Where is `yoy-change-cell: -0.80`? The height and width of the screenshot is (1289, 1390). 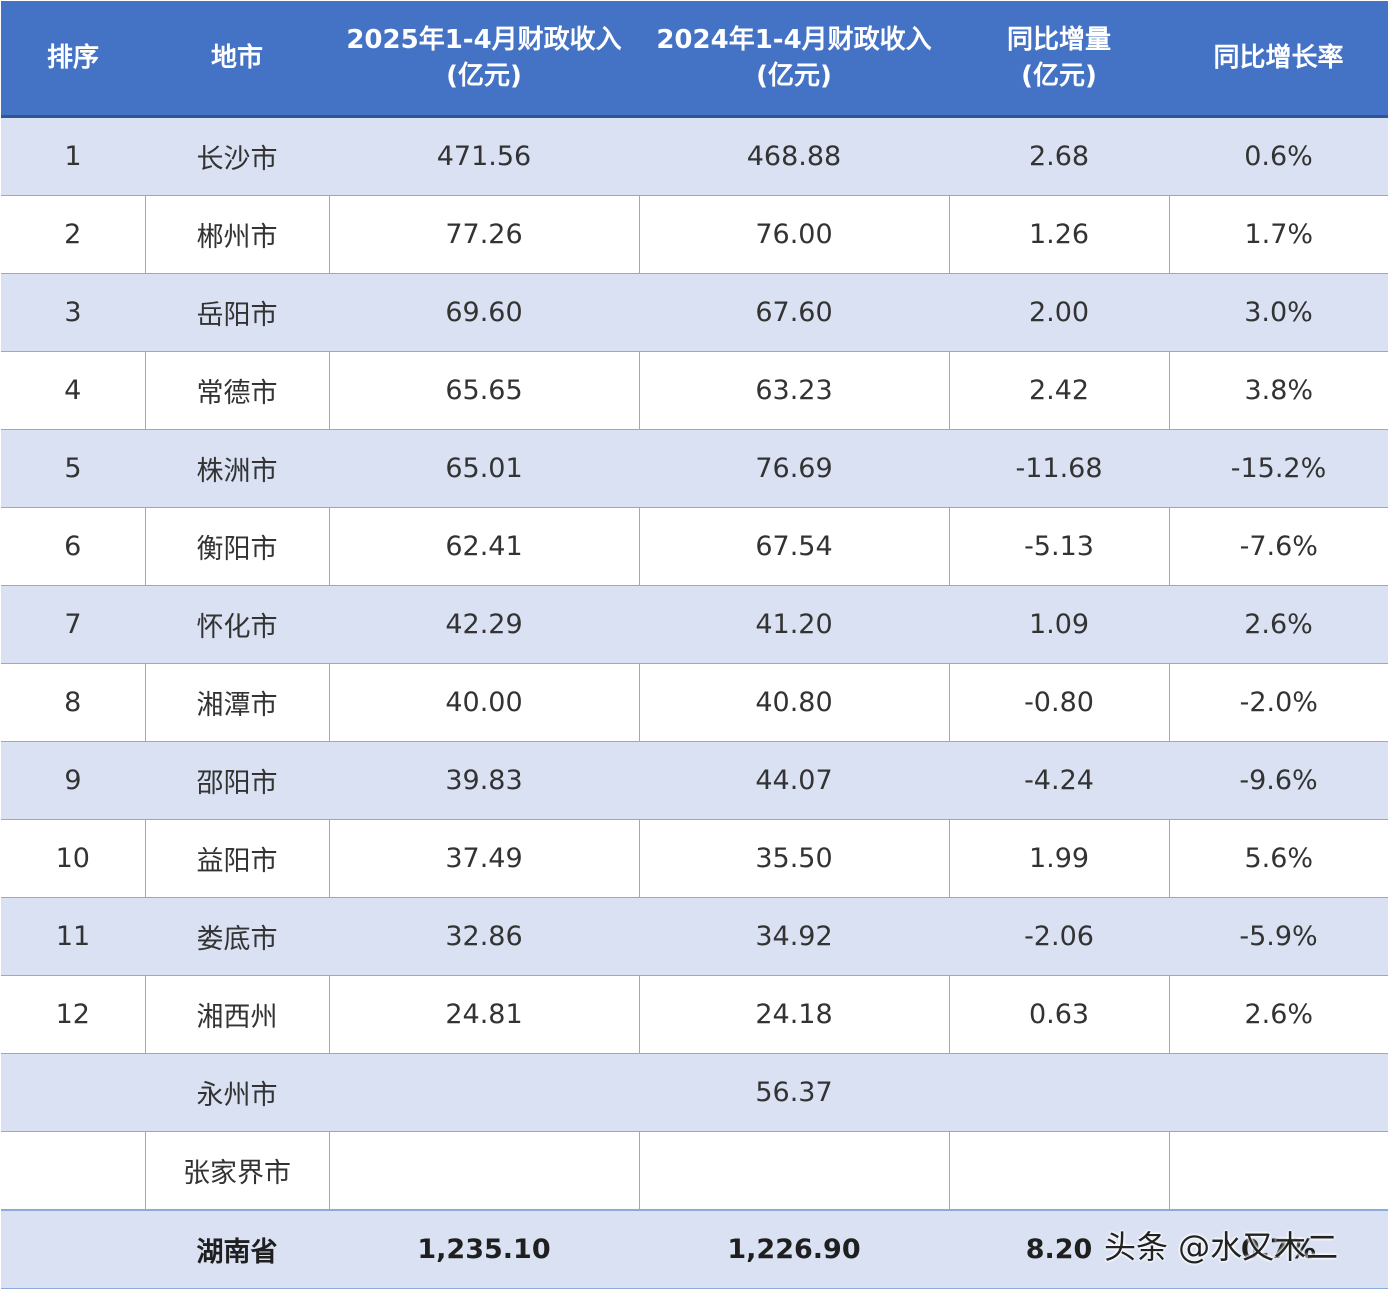
yoy-change-cell: -0.80 is located at coordinates (1059, 702).